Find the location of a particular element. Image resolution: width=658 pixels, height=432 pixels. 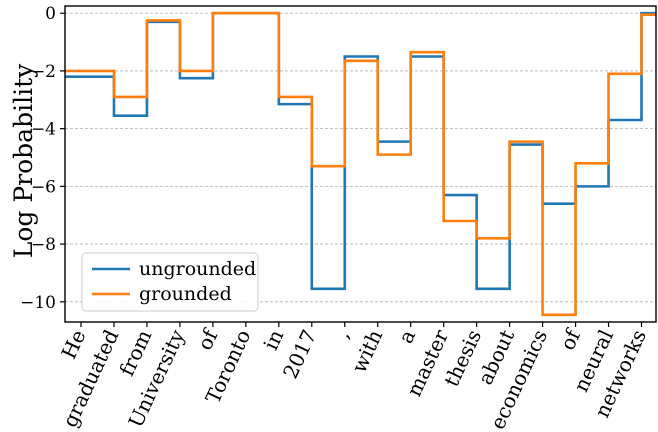

y-tick-label: −8 is located at coordinates (43, 245).